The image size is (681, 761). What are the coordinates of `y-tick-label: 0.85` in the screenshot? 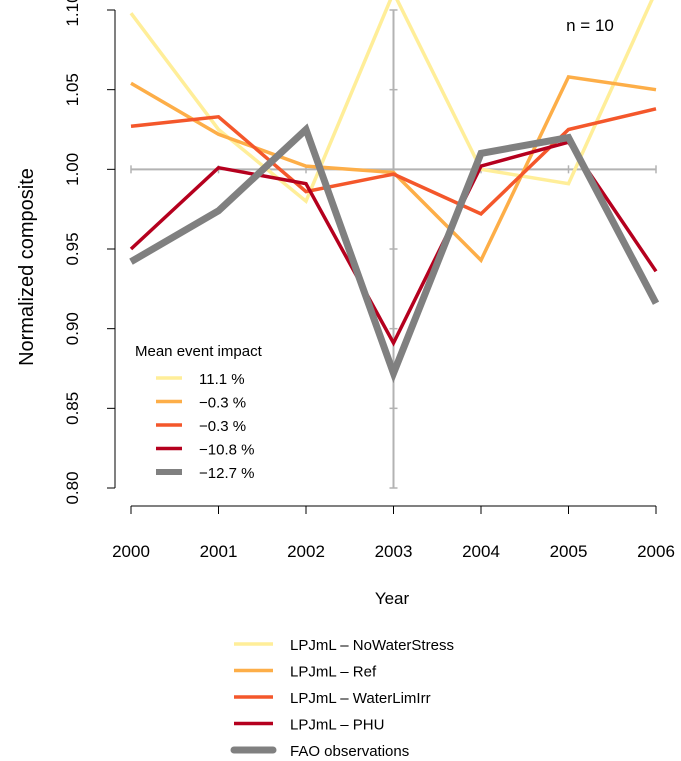 It's located at (72, 408).